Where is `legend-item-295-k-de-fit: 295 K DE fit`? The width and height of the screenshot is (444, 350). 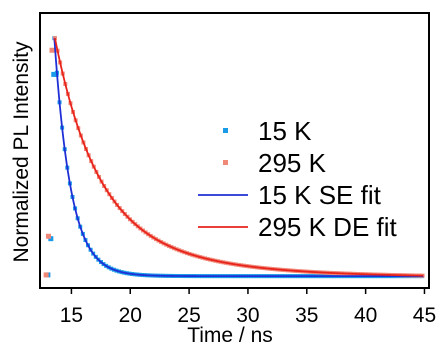
legend-item-295-k-de-fit: 295 K DE fit is located at coordinates (298, 227).